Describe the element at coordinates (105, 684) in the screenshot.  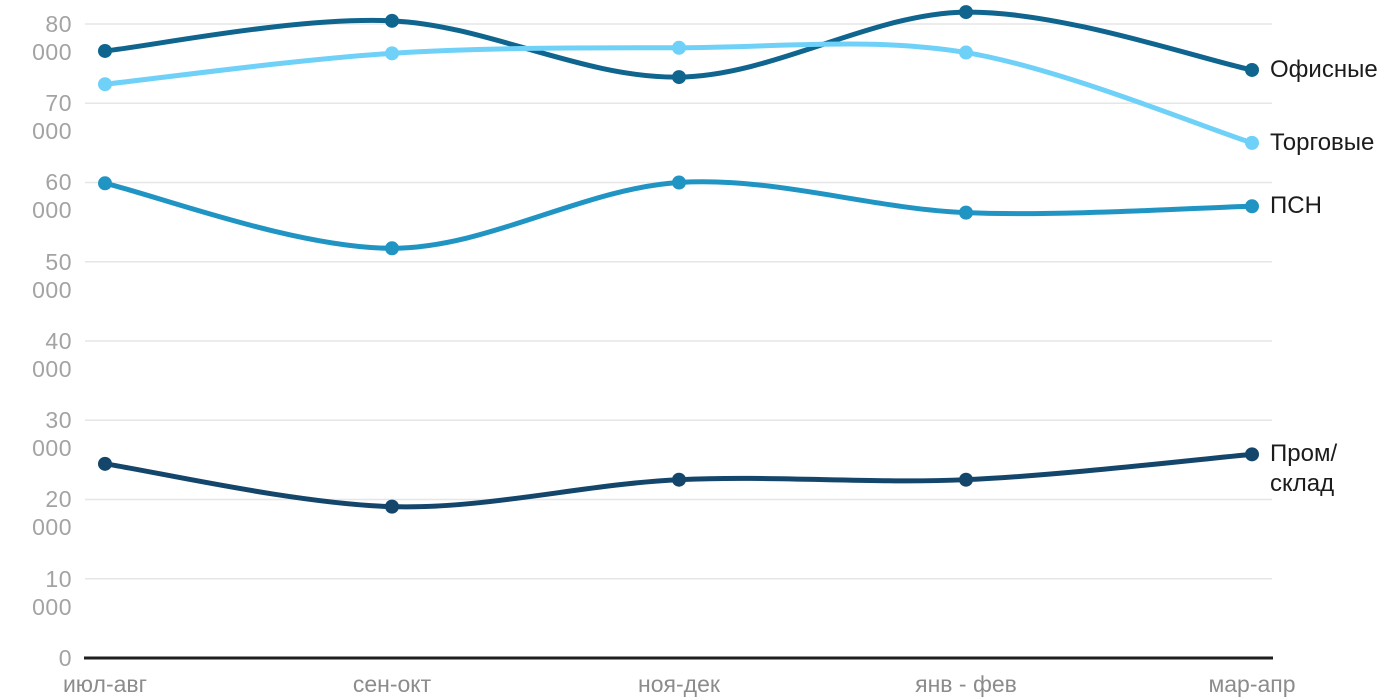
I see `x-tick-label: июл-авг` at that location.